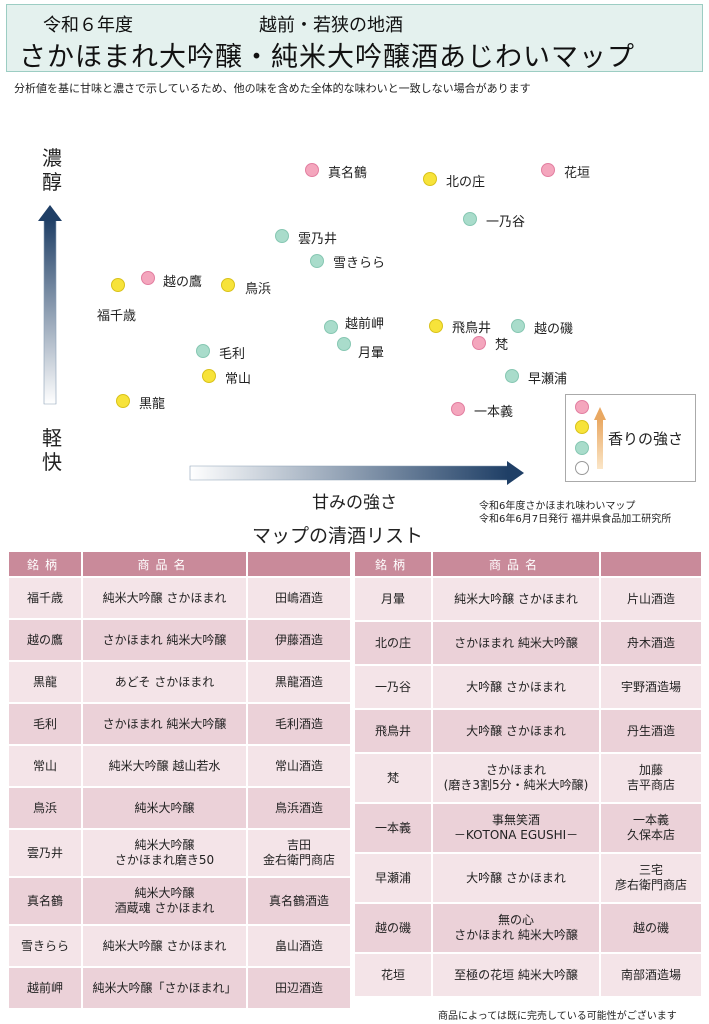 The image size is (709, 1024). Describe the element at coordinates (652, 564) in the screenshot. I see `col-header-maker` at that location.